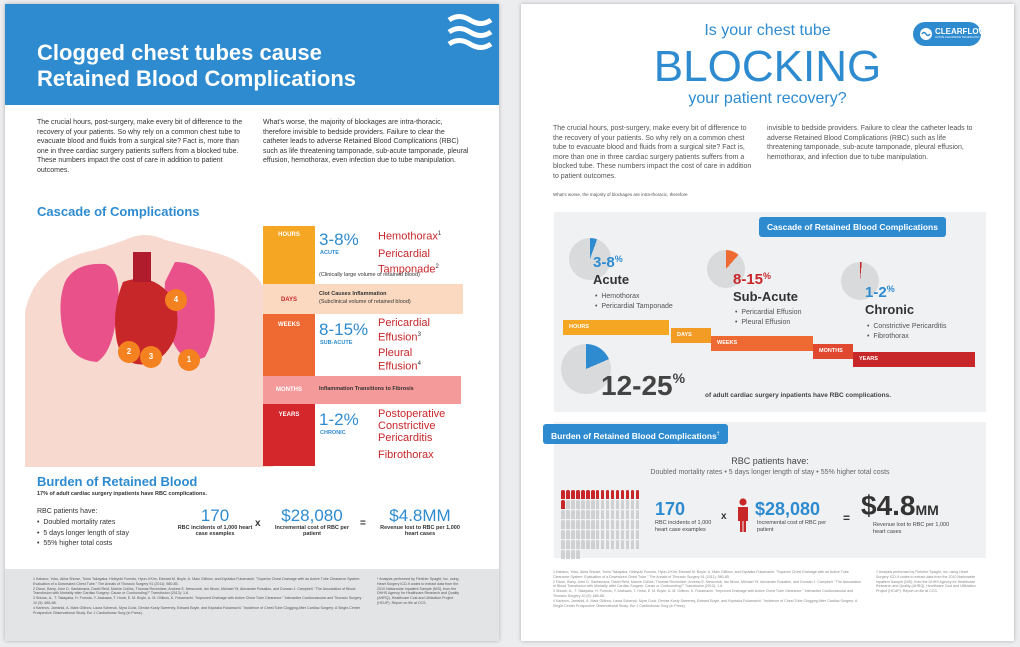  I want to click on days-note-title: Clot Causes Inflammation, so click(353, 294).